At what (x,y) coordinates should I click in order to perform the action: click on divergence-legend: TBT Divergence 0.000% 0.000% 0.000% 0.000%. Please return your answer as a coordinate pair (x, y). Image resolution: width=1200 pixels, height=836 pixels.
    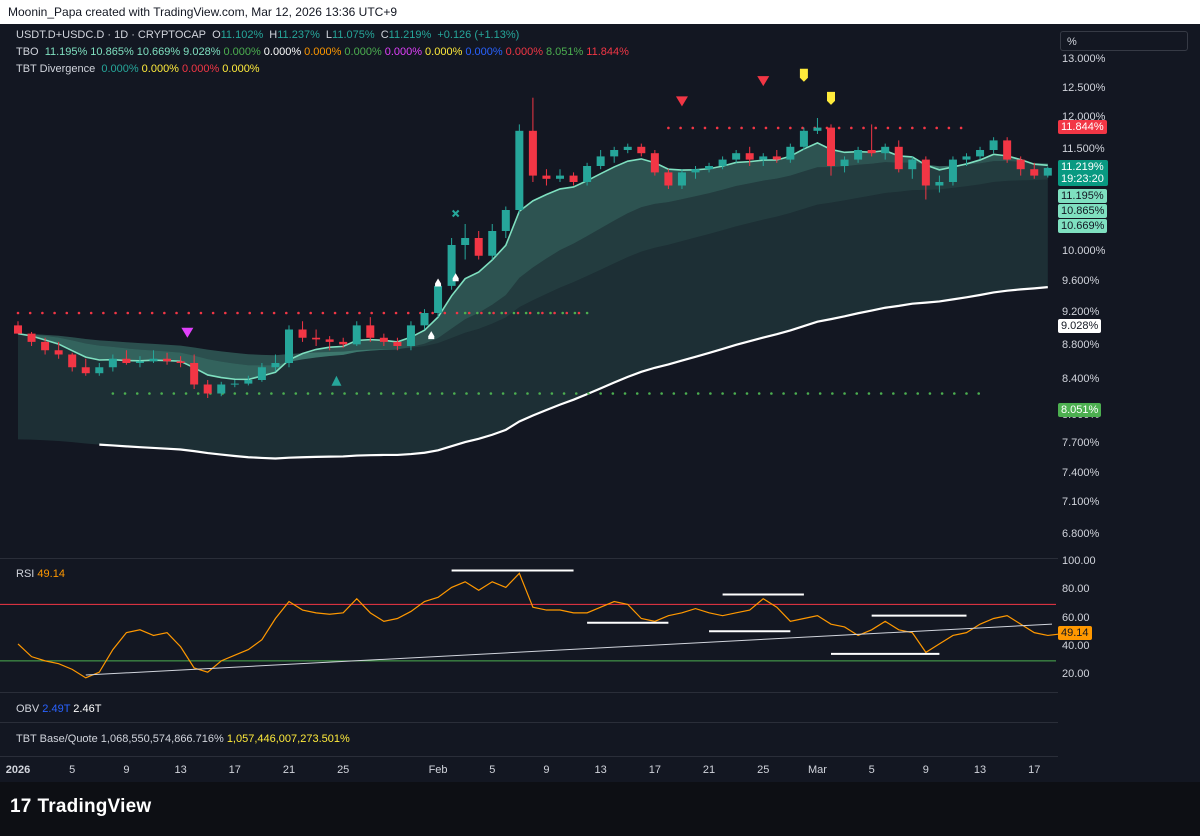
    Looking at the image, I should click on (141, 69).